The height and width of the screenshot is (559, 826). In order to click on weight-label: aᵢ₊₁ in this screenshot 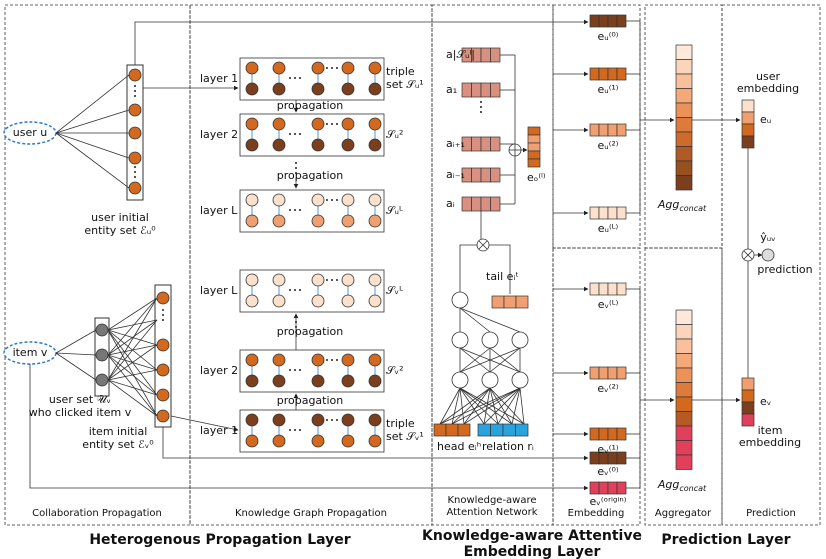, I will do `click(455, 143)`.